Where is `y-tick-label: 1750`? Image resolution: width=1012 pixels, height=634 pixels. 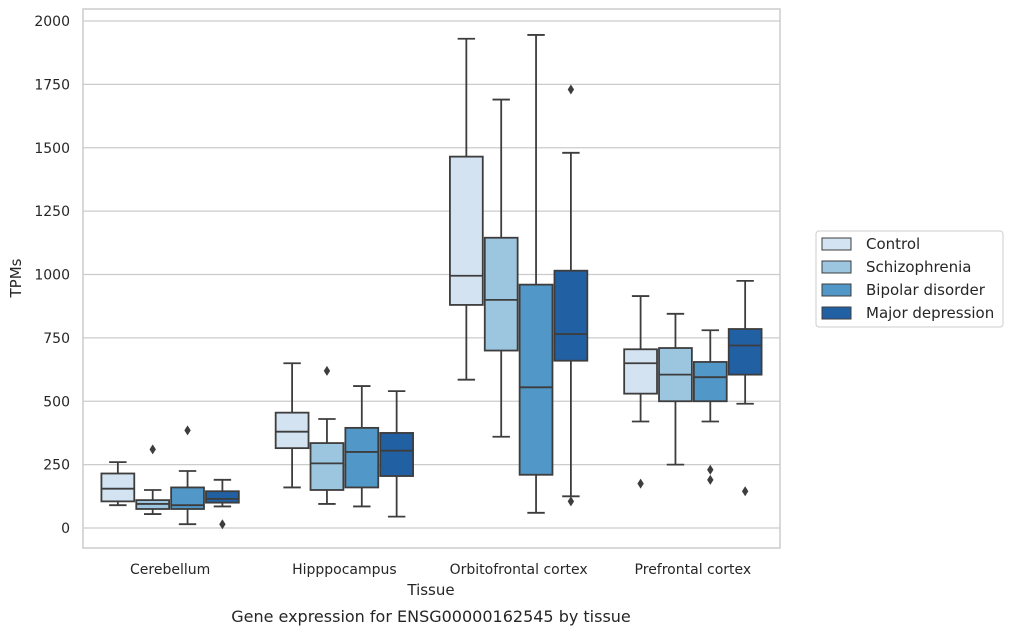
y-tick-label: 1750 is located at coordinates (52, 85).